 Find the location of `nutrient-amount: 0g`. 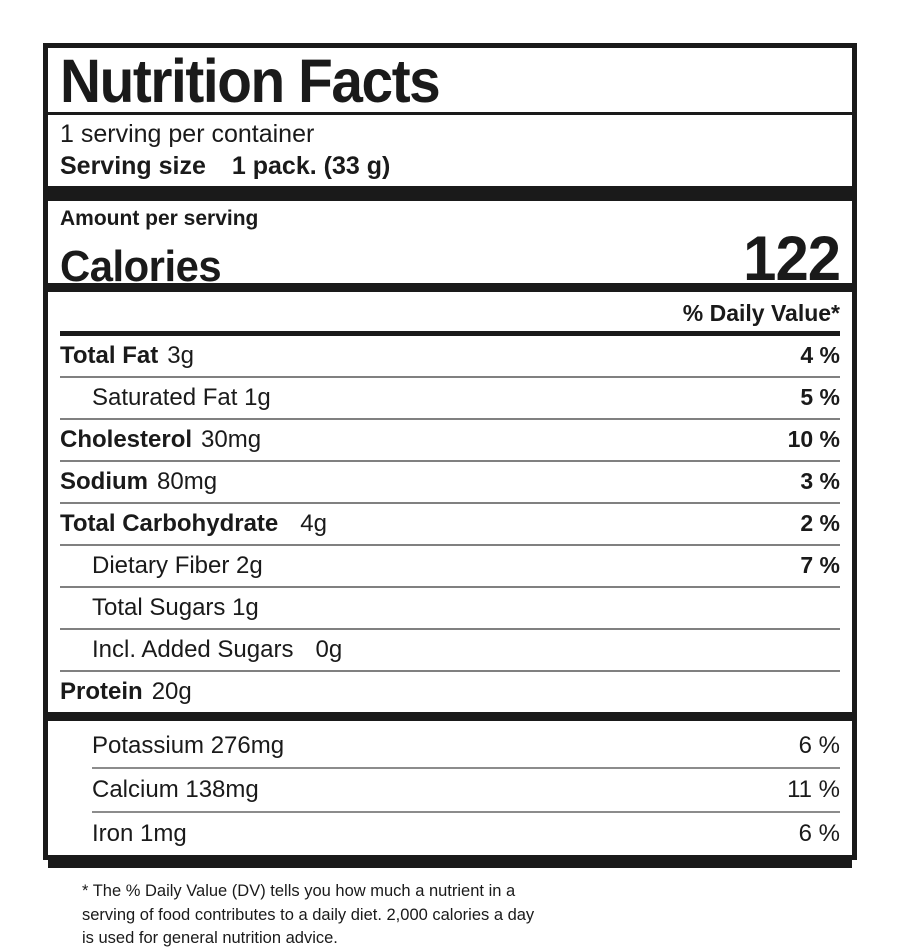

nutrient-amount: 0g is located at coordinates (329, 650).